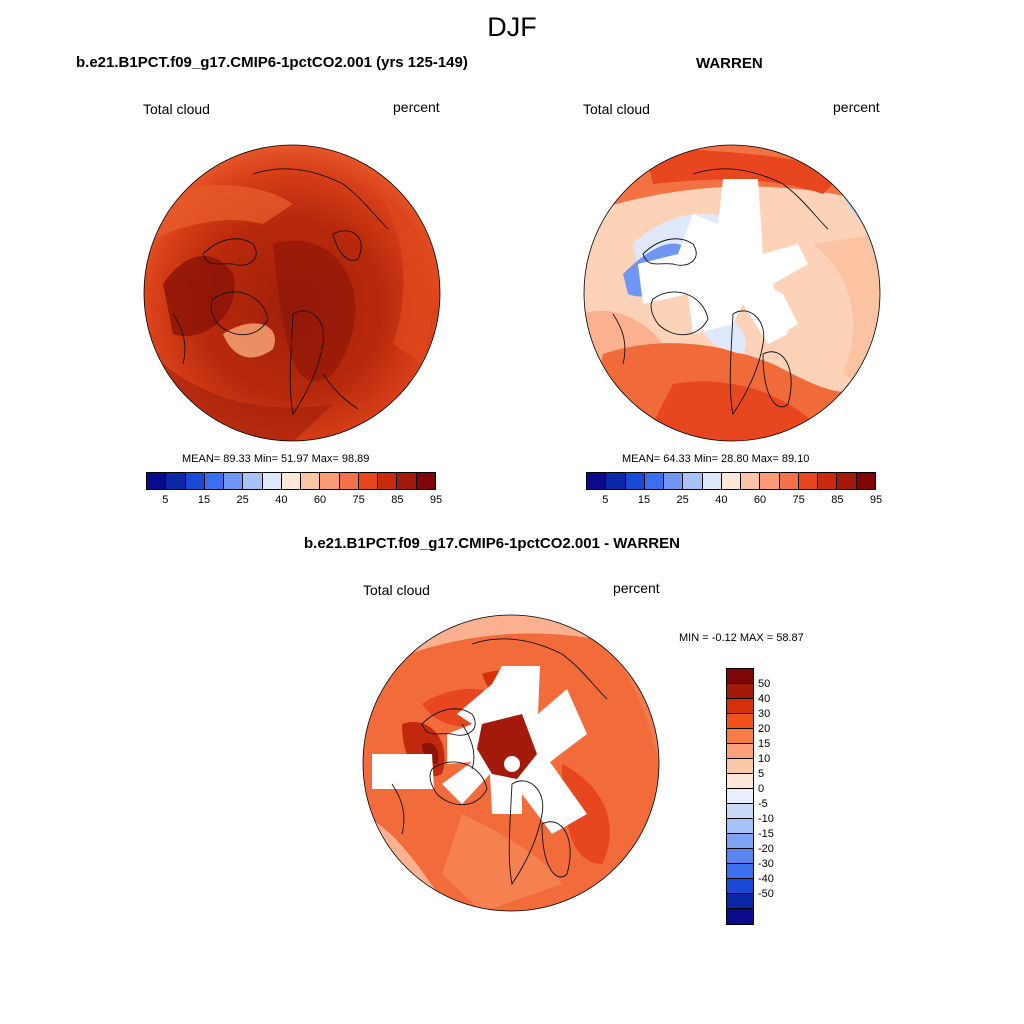  I want to click on panel-2-variable-label: Total cloud, so click(616, 109).